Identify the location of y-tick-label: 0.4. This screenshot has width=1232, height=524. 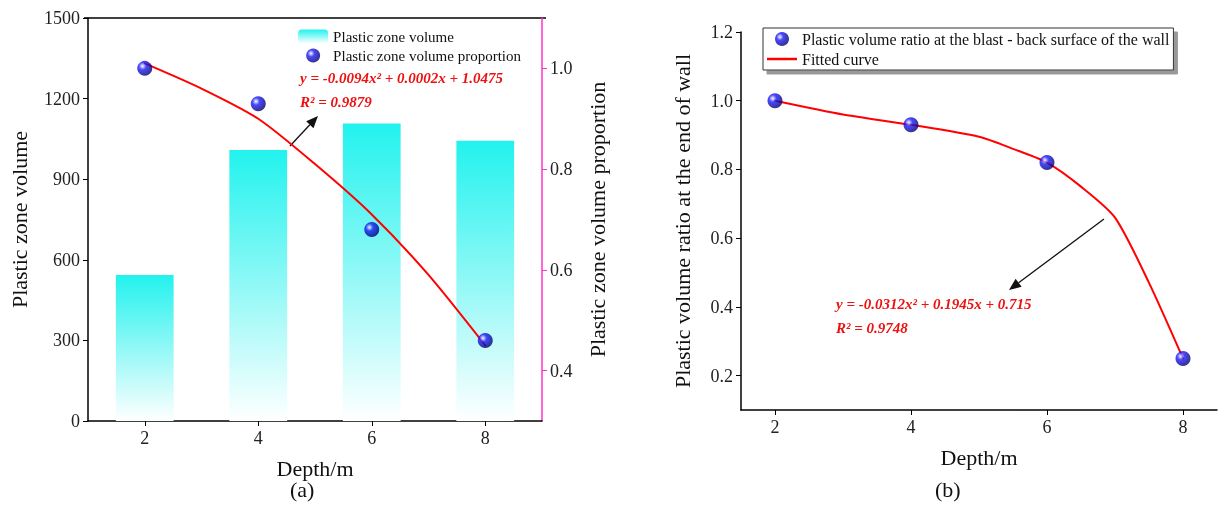
(721, 306).